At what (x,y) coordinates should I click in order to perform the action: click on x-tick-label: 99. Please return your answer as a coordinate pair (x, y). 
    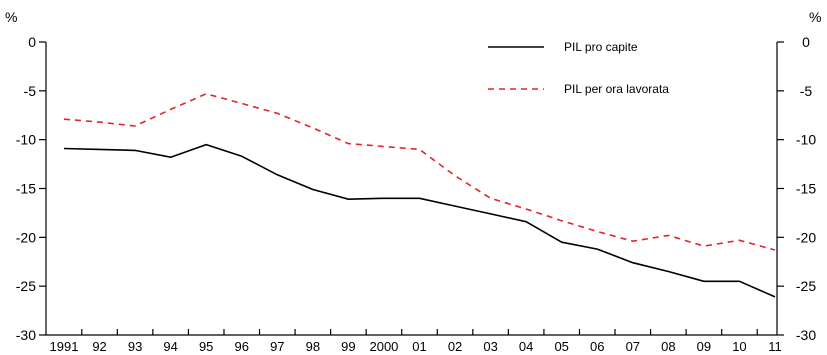
    Looking at the image, I should click on (348, 346).